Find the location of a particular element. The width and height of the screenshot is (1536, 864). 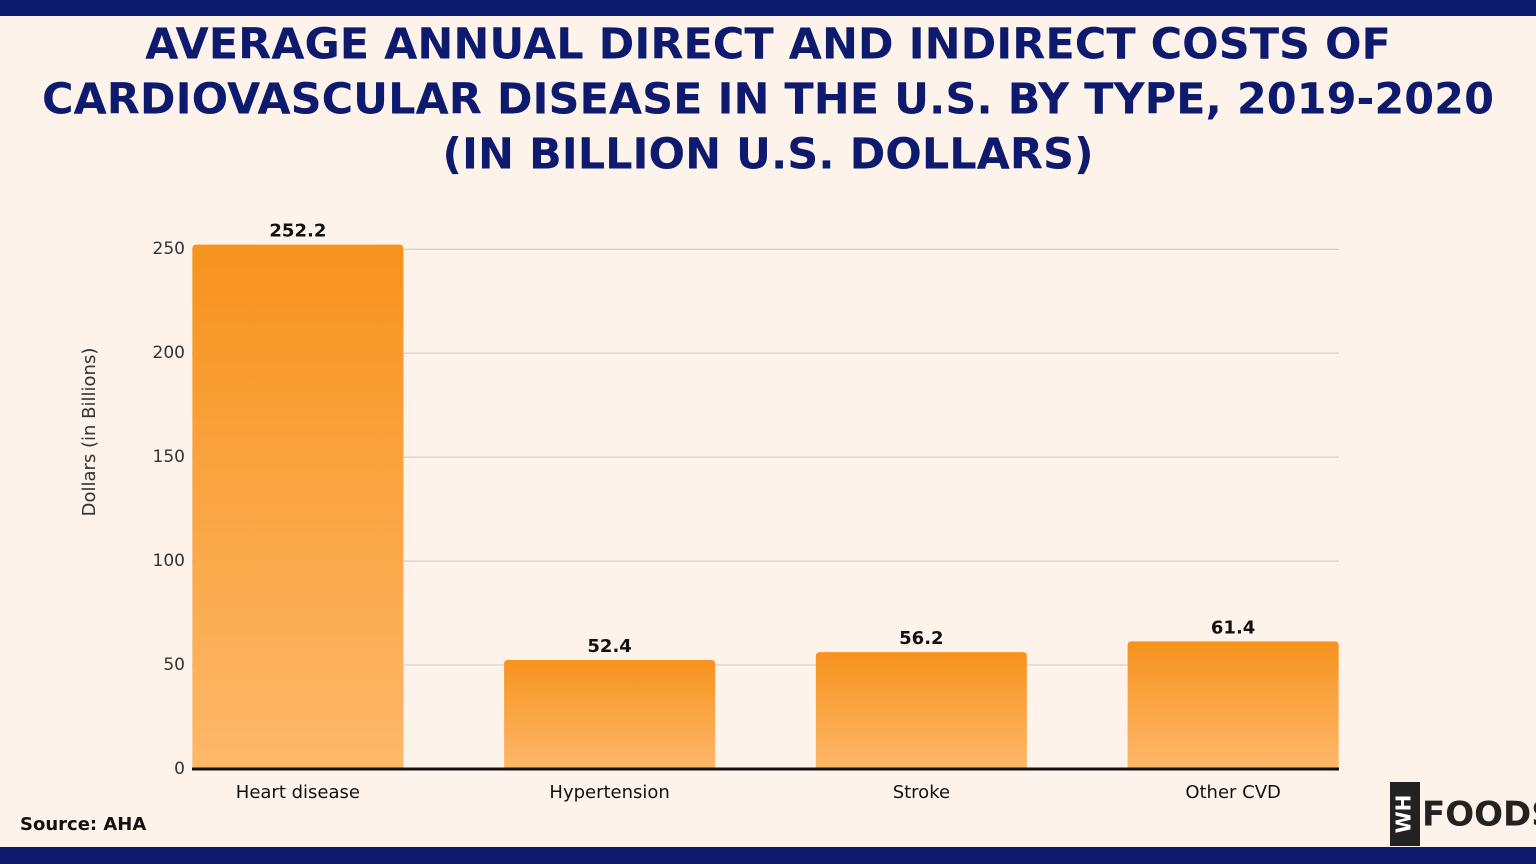

x-tick-label: Heart disease is located at coordinates (298, 792).